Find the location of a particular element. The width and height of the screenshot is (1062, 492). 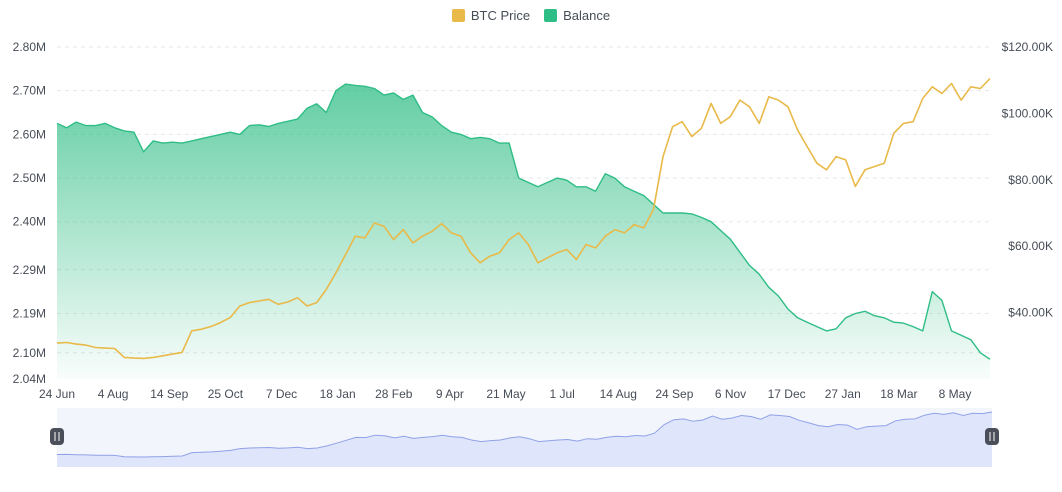

x-tick-label: 17 Dec is located at coordinates (787, 394).